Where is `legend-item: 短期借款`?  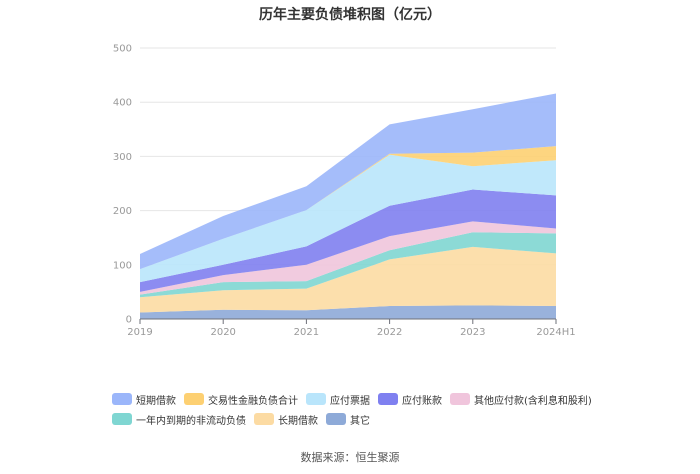 legend-item: 短期借款 is located at coordinates (144, 399).